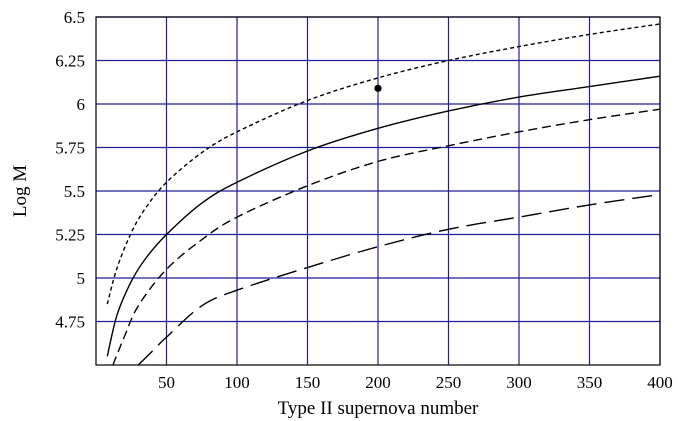 The image size is (678, 421). I want to click on points-group, so click(378, 88).